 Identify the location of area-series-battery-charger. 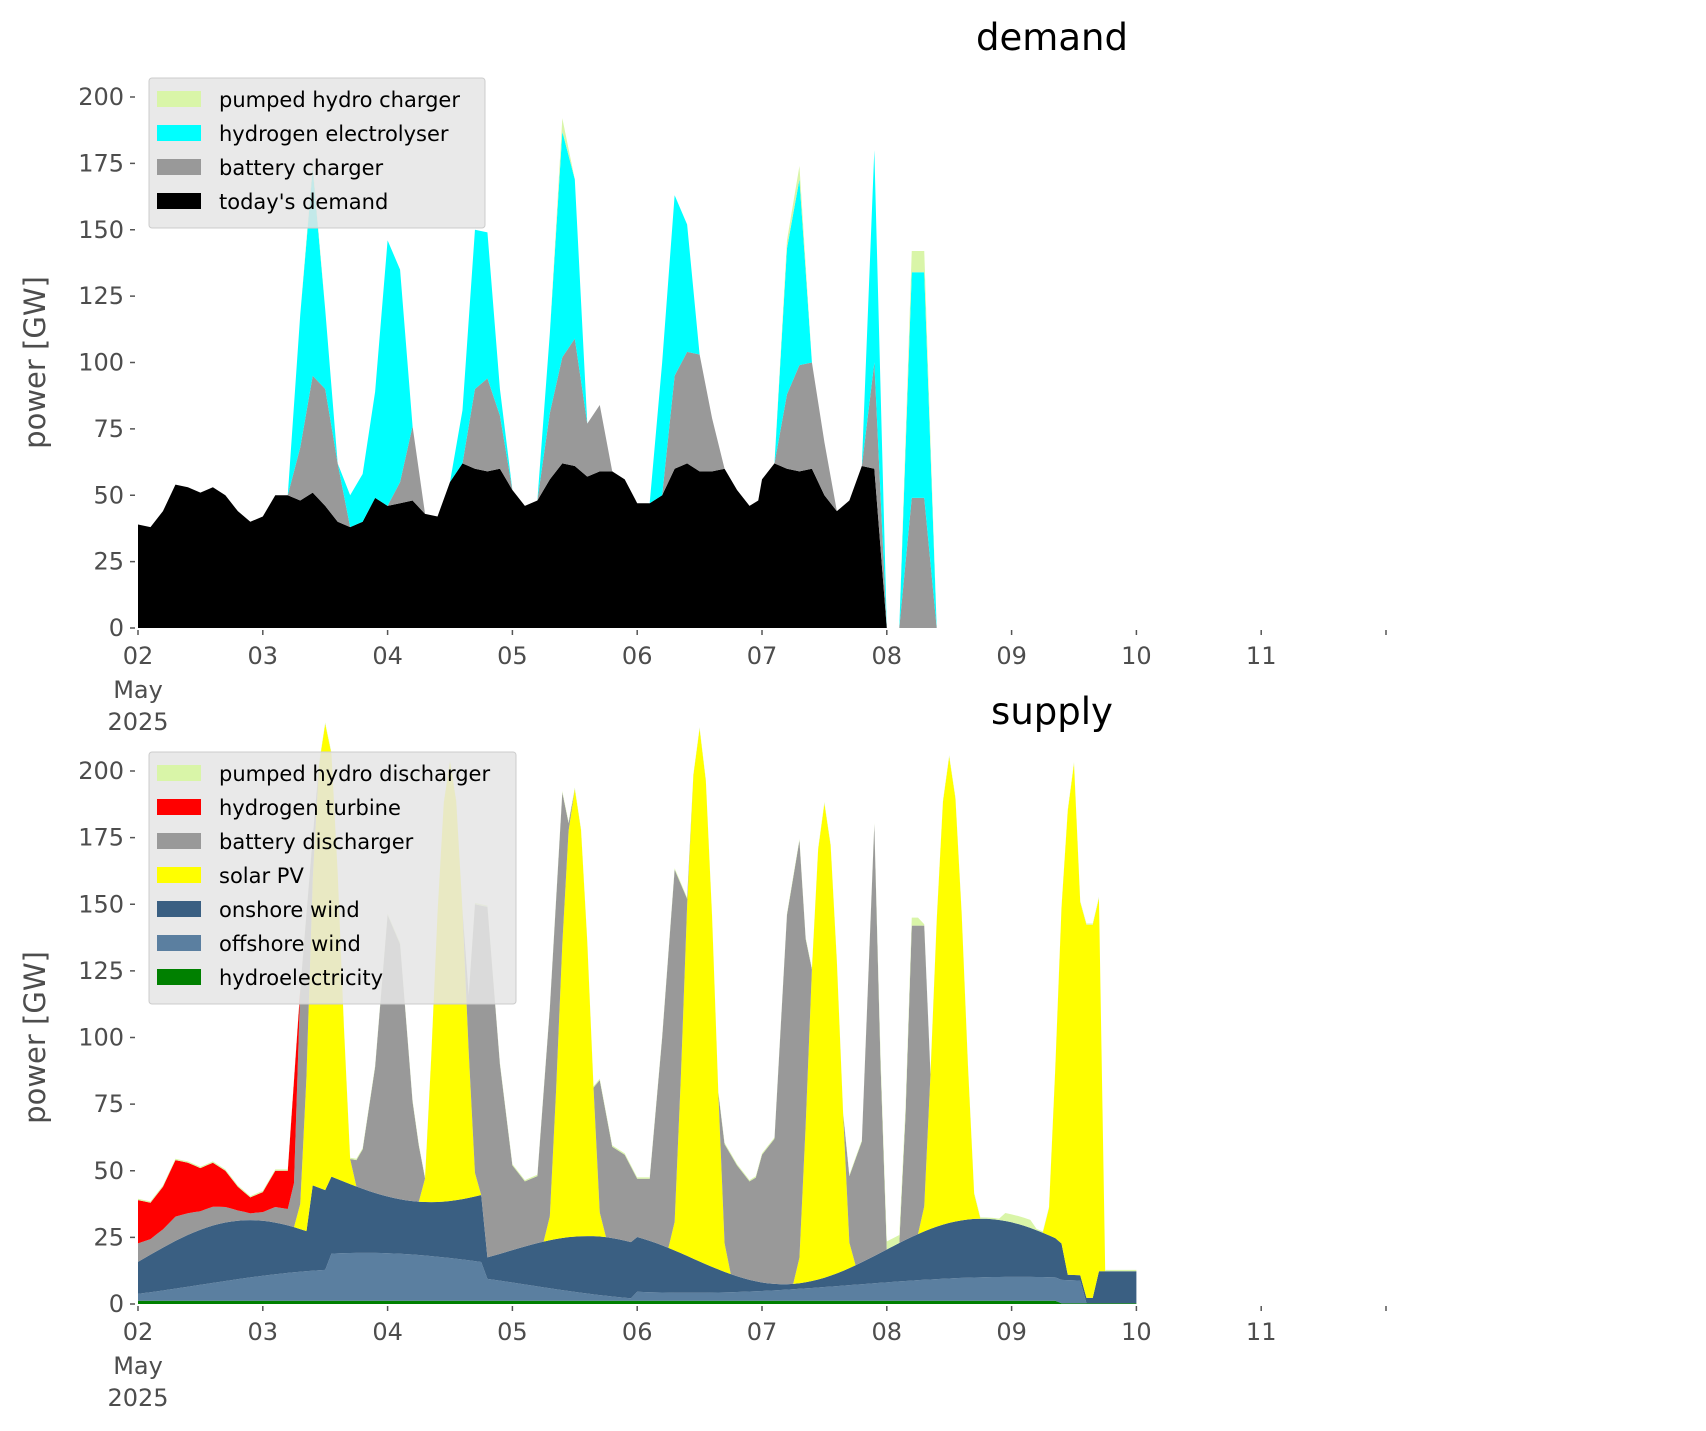
(637, 483).